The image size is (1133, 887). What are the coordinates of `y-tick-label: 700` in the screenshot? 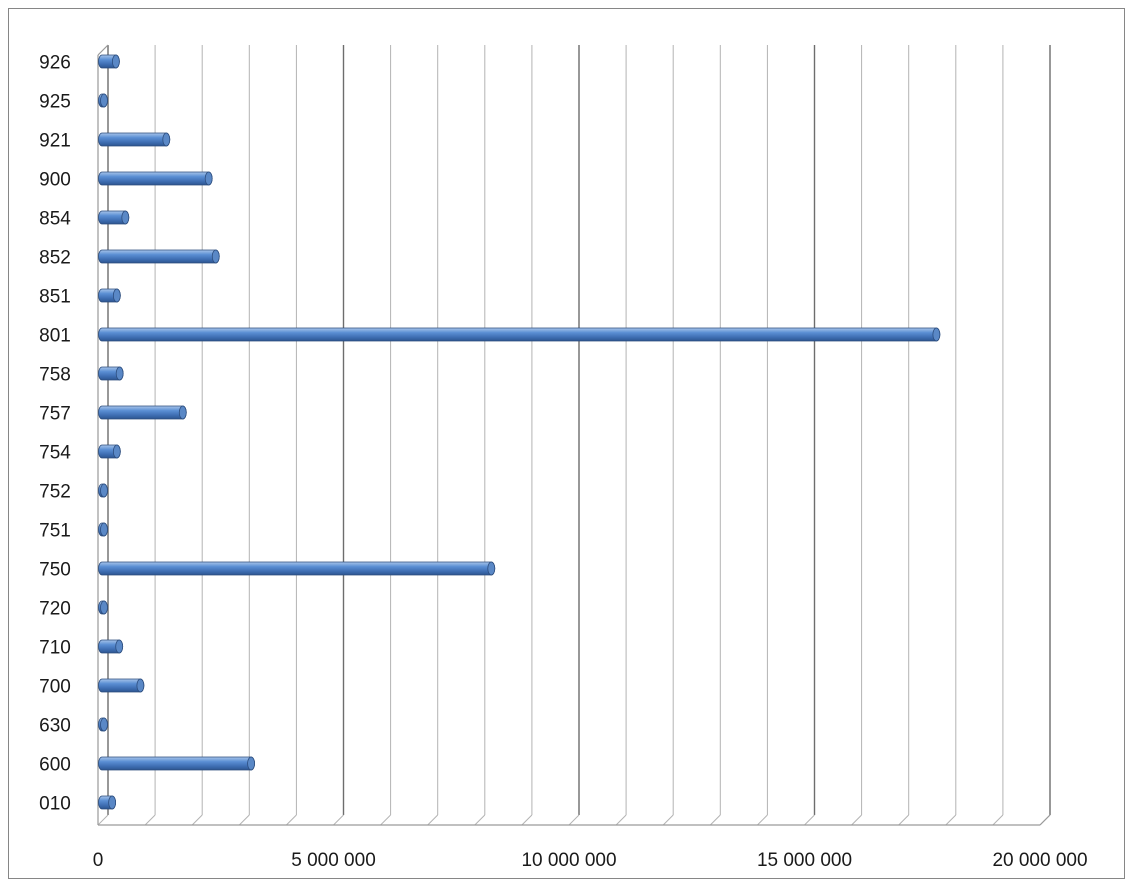 It's located at (55, 687).